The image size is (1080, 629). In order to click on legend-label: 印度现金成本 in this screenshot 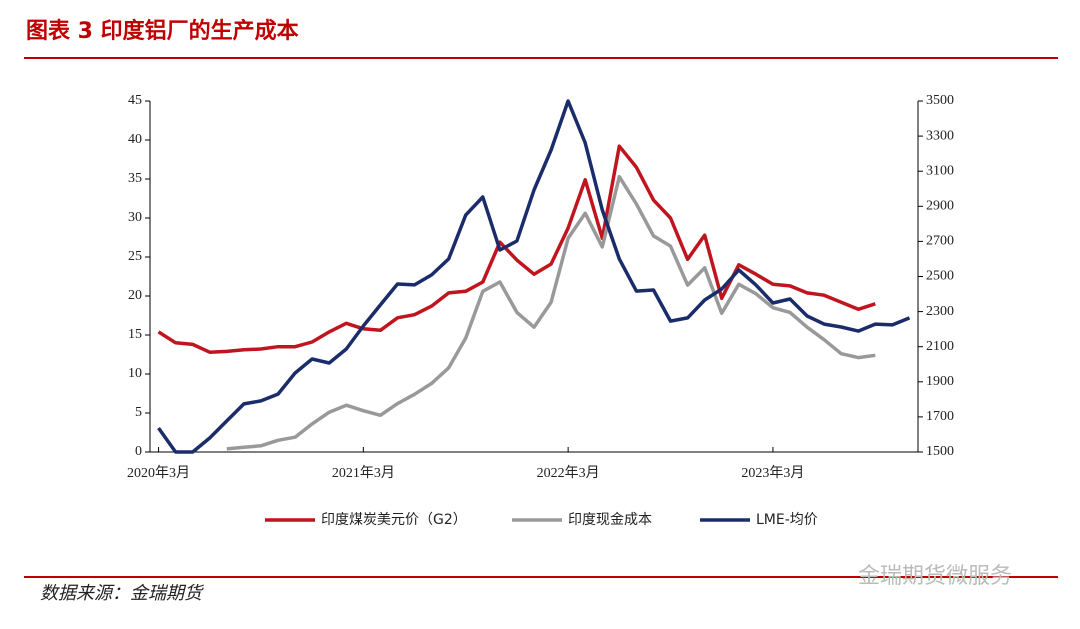, I will do `click(610, 520)`.